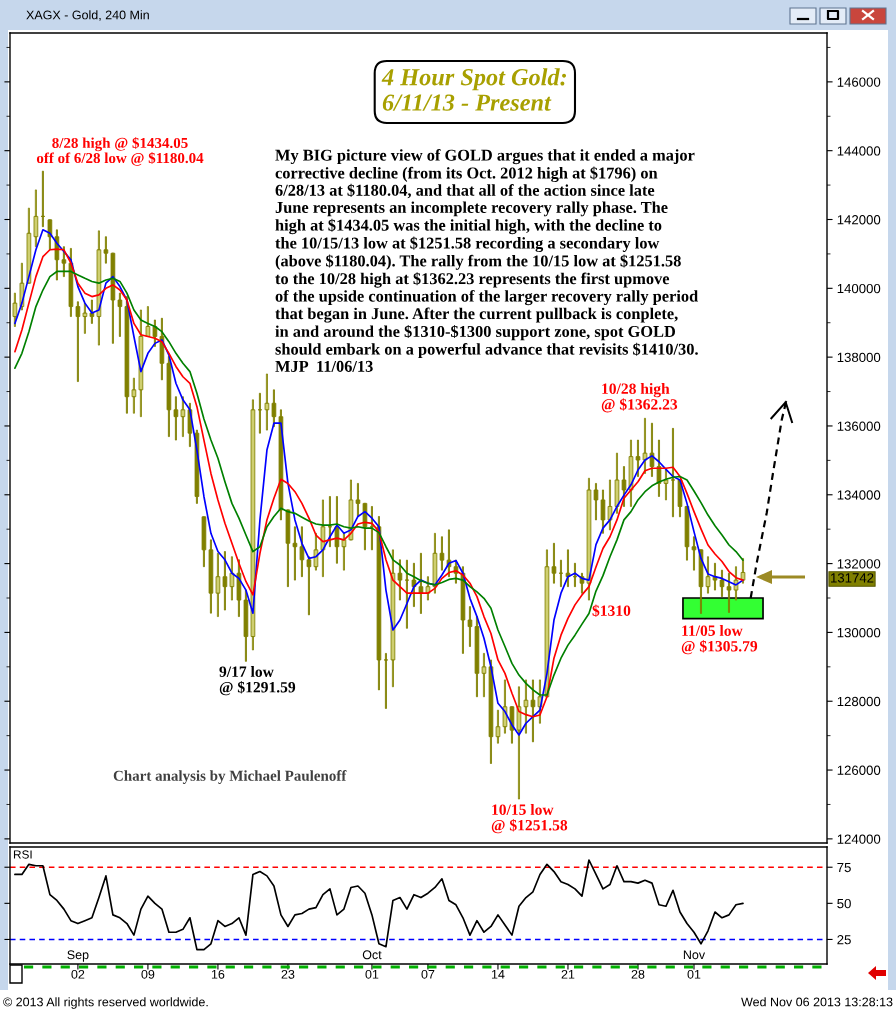  What do you see at coordinates (218, 974) in the screenshot?
I see `x-tick-label: 16` at bounding box center [218, 974].